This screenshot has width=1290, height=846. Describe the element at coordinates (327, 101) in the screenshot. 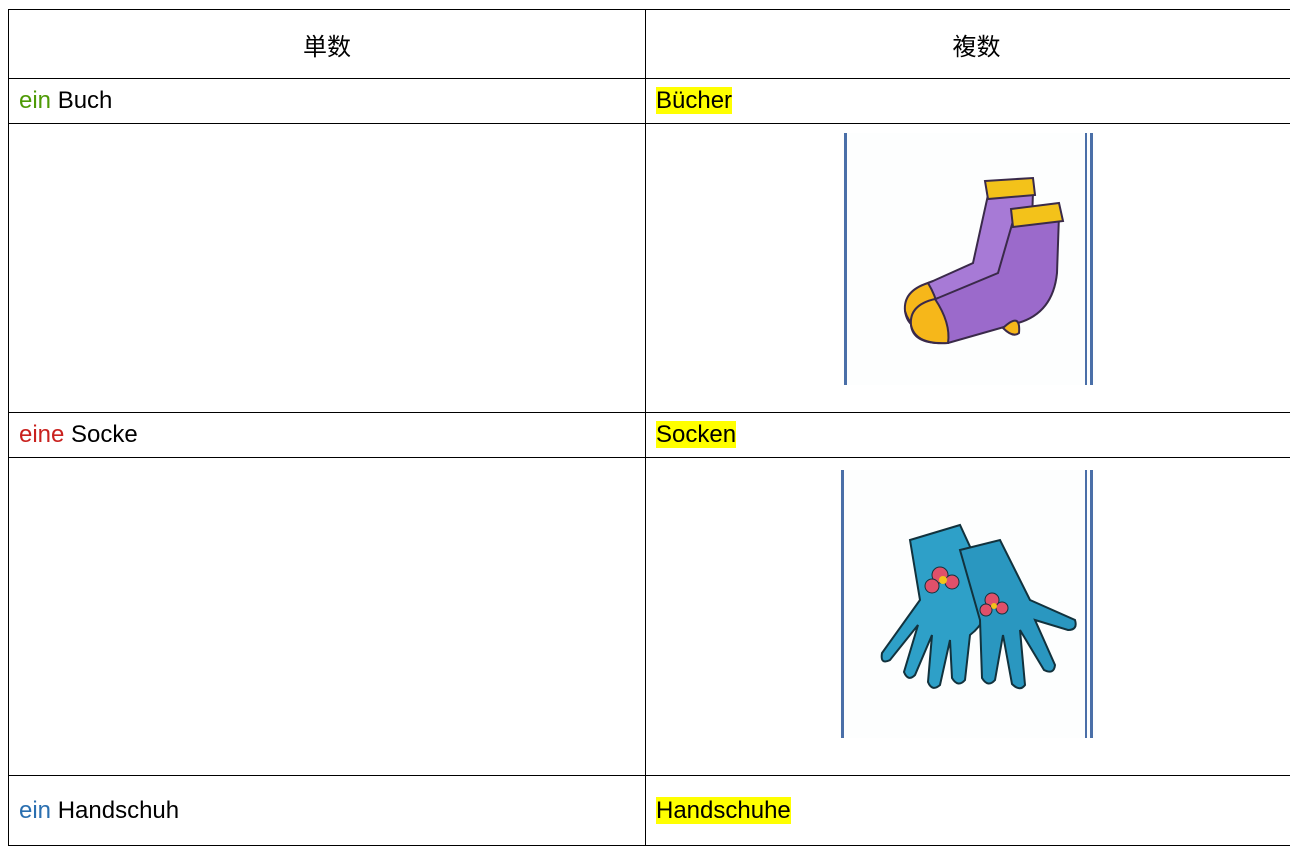

I see `singular-cell: ein Buch` at that location.